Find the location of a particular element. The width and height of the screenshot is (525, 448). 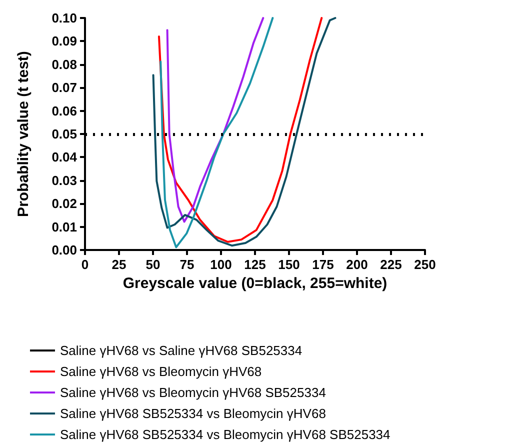

x-tick-label: 75 is located at coordinates (187, 264).